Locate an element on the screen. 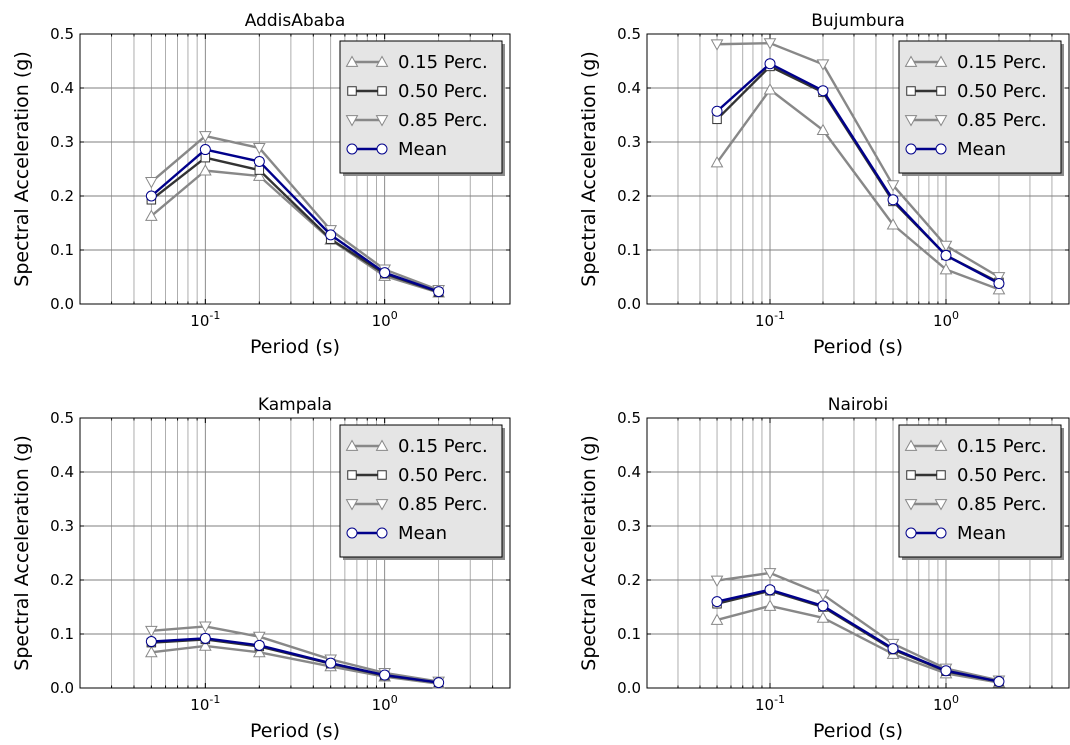  legend-label: Mean is located at coordinates (422, 533).